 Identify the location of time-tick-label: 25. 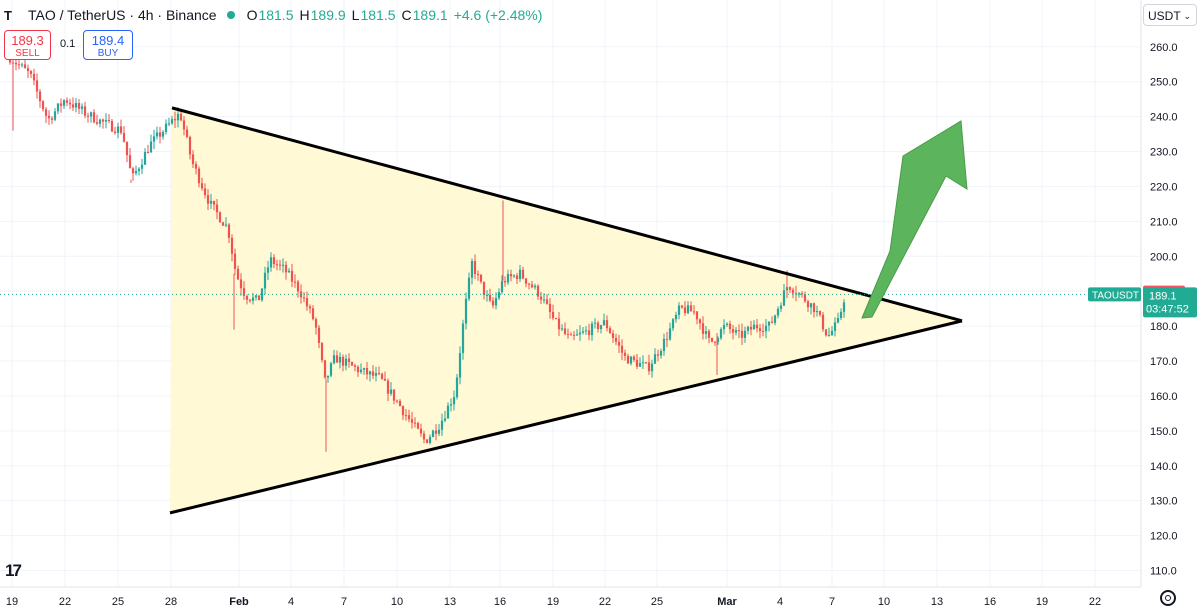
(657, 602).